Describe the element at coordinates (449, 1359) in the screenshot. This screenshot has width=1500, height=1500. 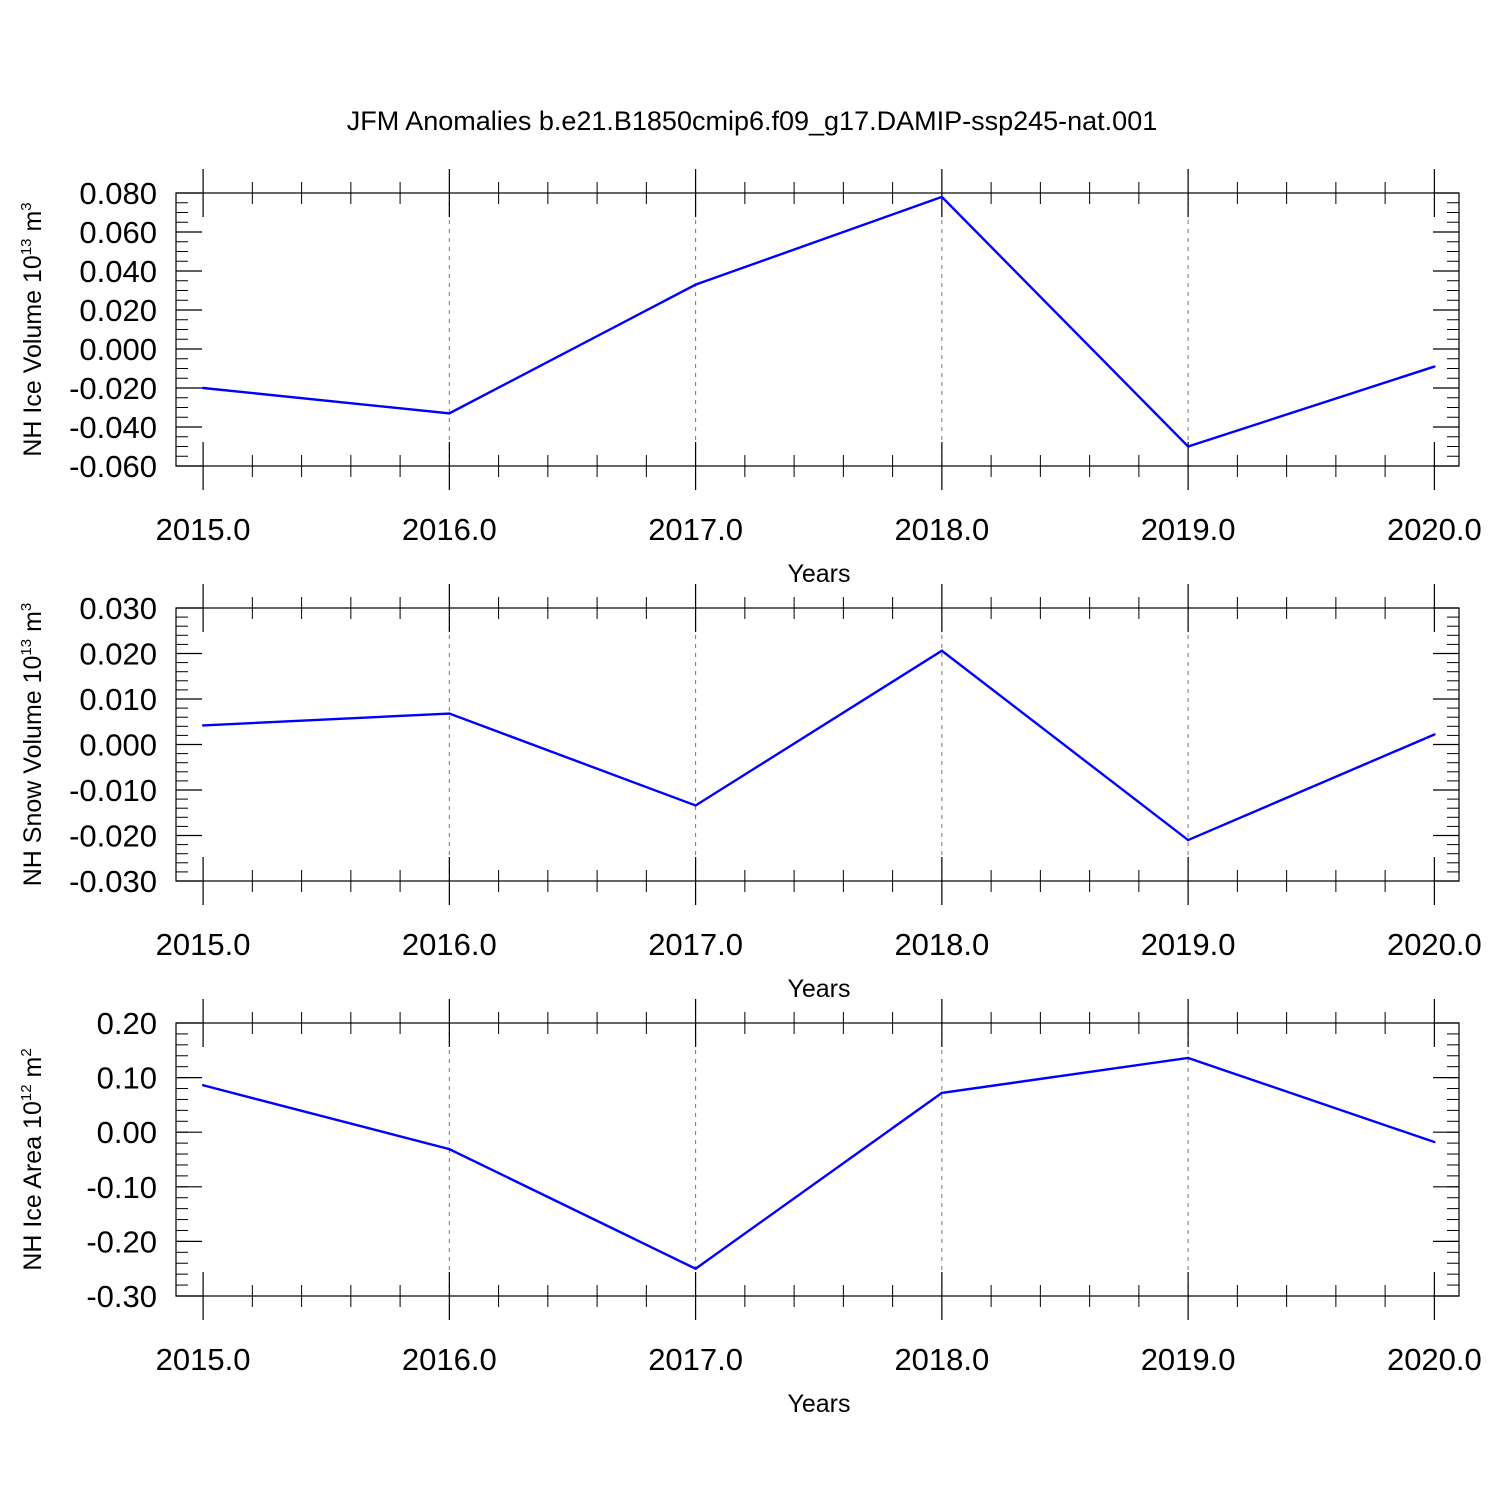
I see `ice-area-xtick-label: 2016.0` at that location.